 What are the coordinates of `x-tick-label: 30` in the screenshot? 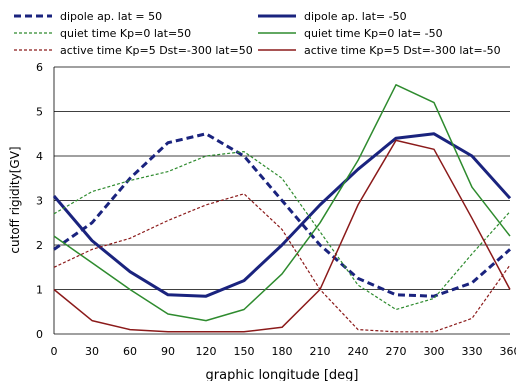 It's located at (92, 351).